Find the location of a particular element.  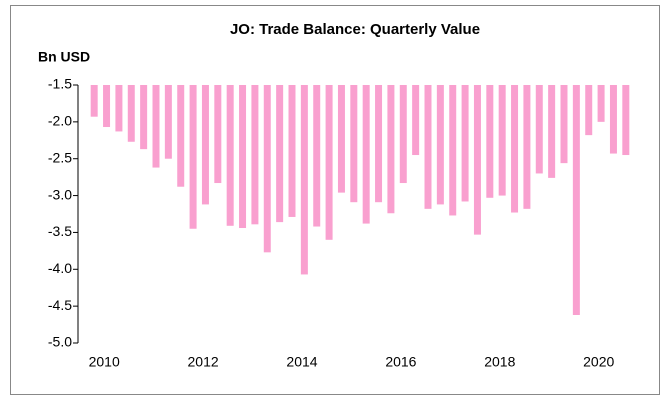

y-tick-label: -4.5 is located at coordinates (60, 305).